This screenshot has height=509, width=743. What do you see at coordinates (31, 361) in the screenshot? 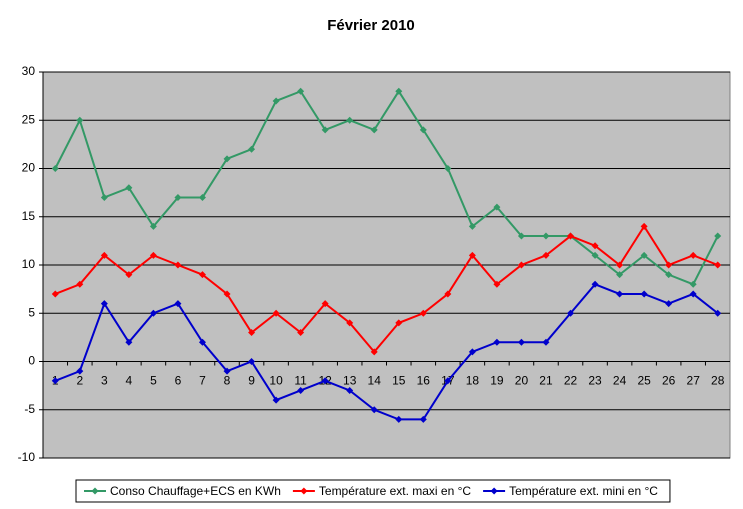
I see `y-tick-label: 0` at bounding box center [31, 361].